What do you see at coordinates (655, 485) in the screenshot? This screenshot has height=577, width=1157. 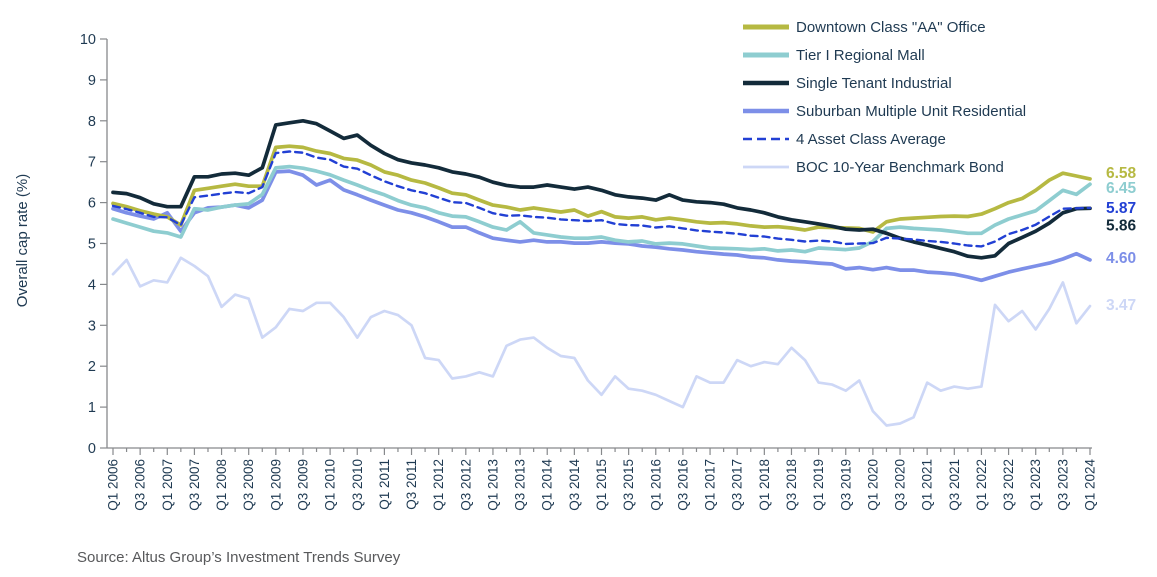 I see `x-tick-label: Q1 2016` at bounding box center [655, 485].